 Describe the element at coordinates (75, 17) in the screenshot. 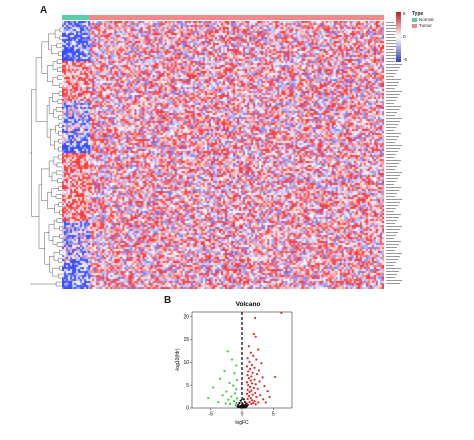

I see `type-bar-normal` at that location.